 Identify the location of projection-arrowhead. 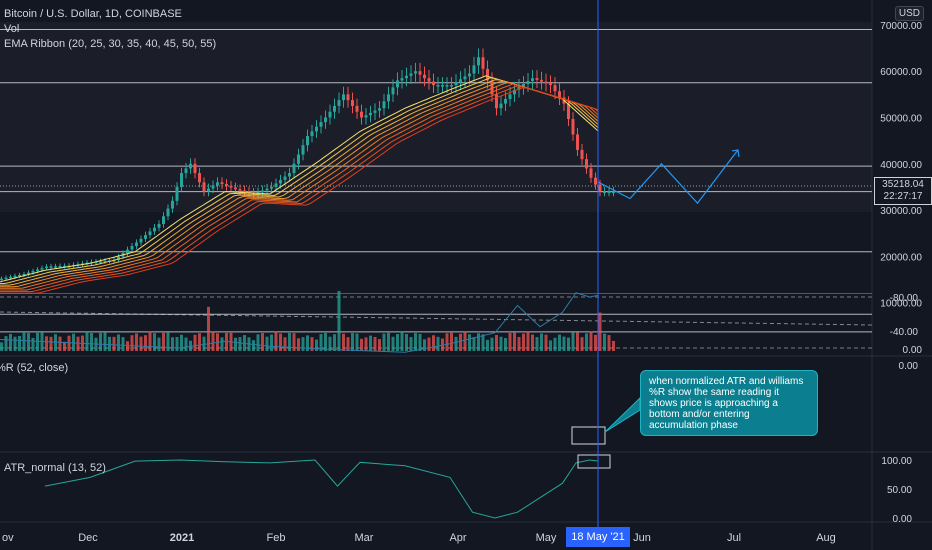
(735, 153).